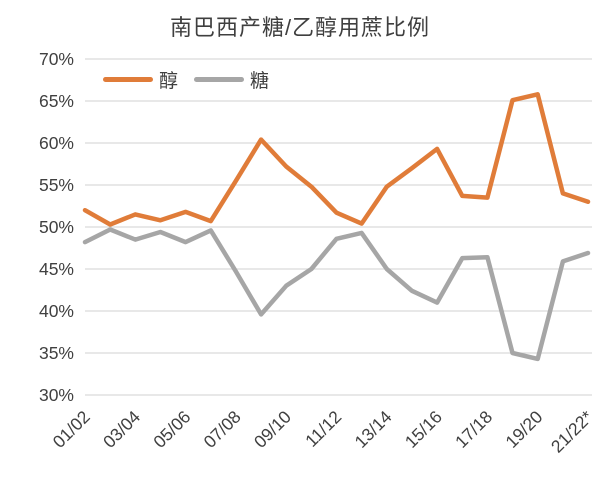 Image resolution: width=600 pixels, height=495 pixels. I want to click on y-axis-tick-label: 60%, so click(56, 143).